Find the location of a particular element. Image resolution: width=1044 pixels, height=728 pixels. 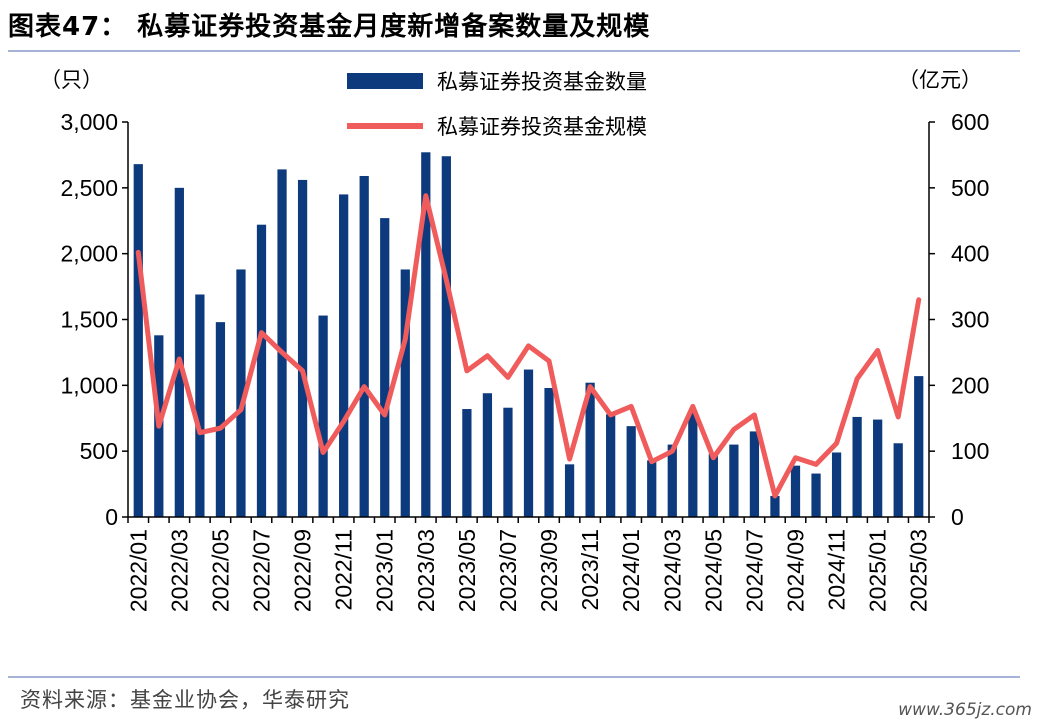

x-tick-label: 2024/01 is located at coordinates (631, 570).